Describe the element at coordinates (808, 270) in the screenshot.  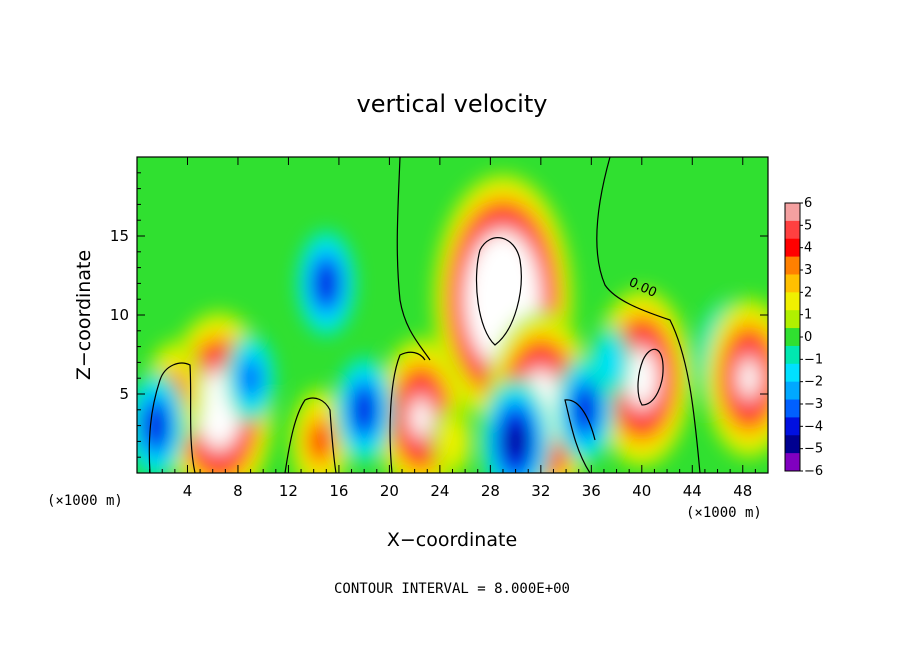
I see `colorbar-tick-label: 3` at that location.